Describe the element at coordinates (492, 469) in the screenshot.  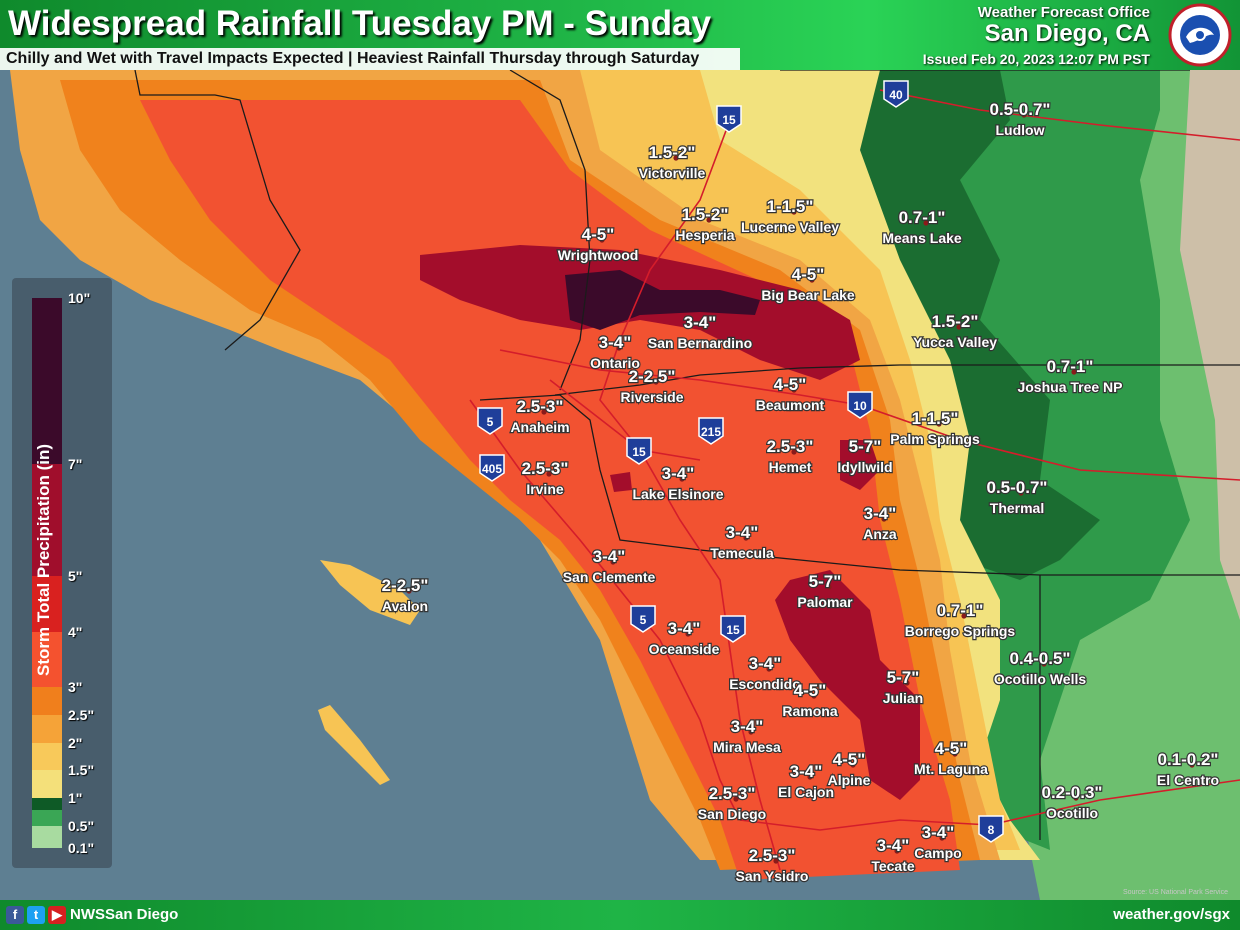
I see `svg-text: 405` at that location.